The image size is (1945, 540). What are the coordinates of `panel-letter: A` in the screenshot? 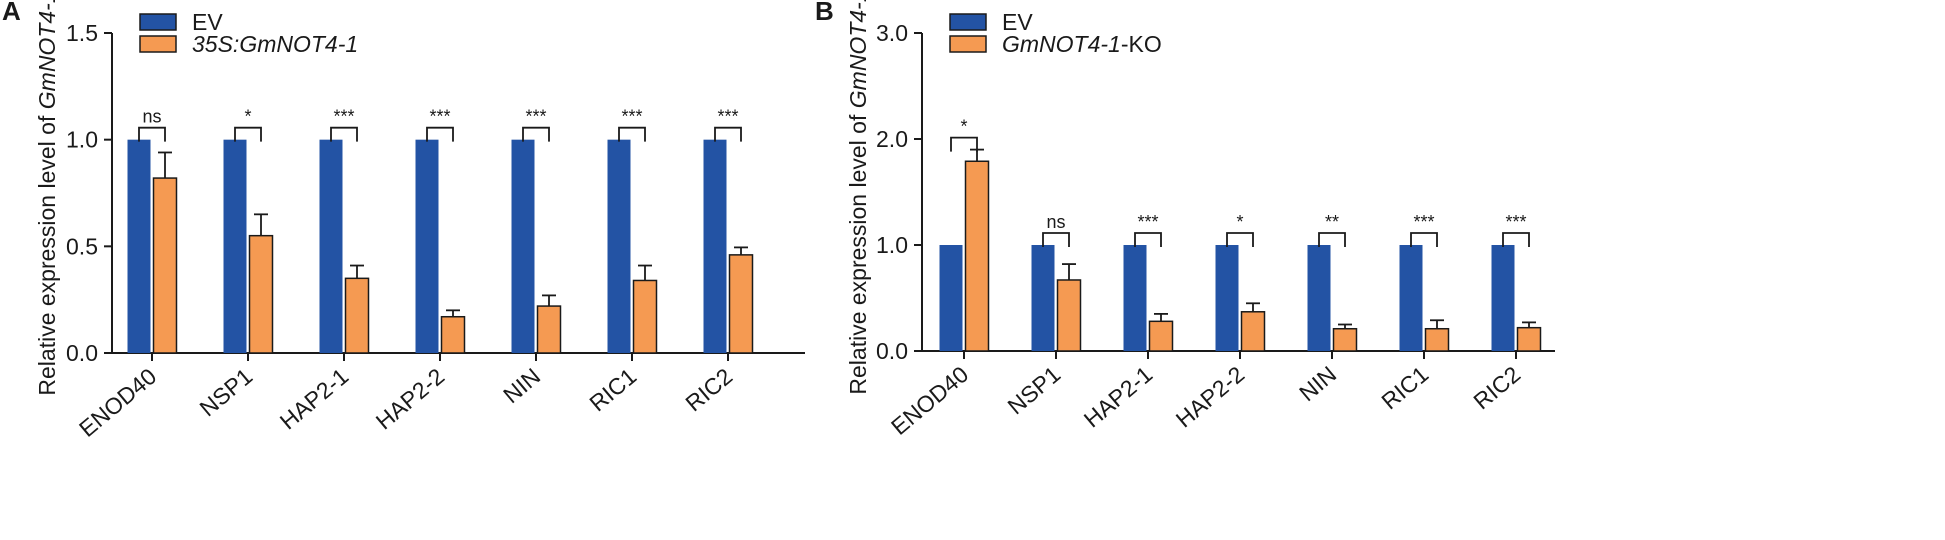 It's located at (11, 13).